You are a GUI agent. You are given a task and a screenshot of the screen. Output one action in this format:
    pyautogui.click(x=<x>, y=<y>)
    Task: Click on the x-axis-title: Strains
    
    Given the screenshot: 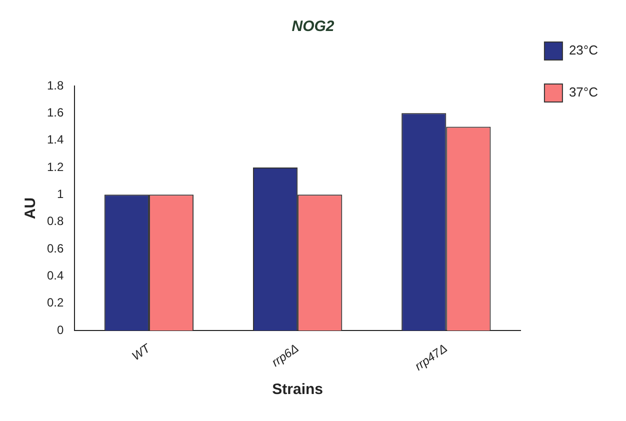 What is the action you would take?
    pyautogui.click(x=297, y=389)
    